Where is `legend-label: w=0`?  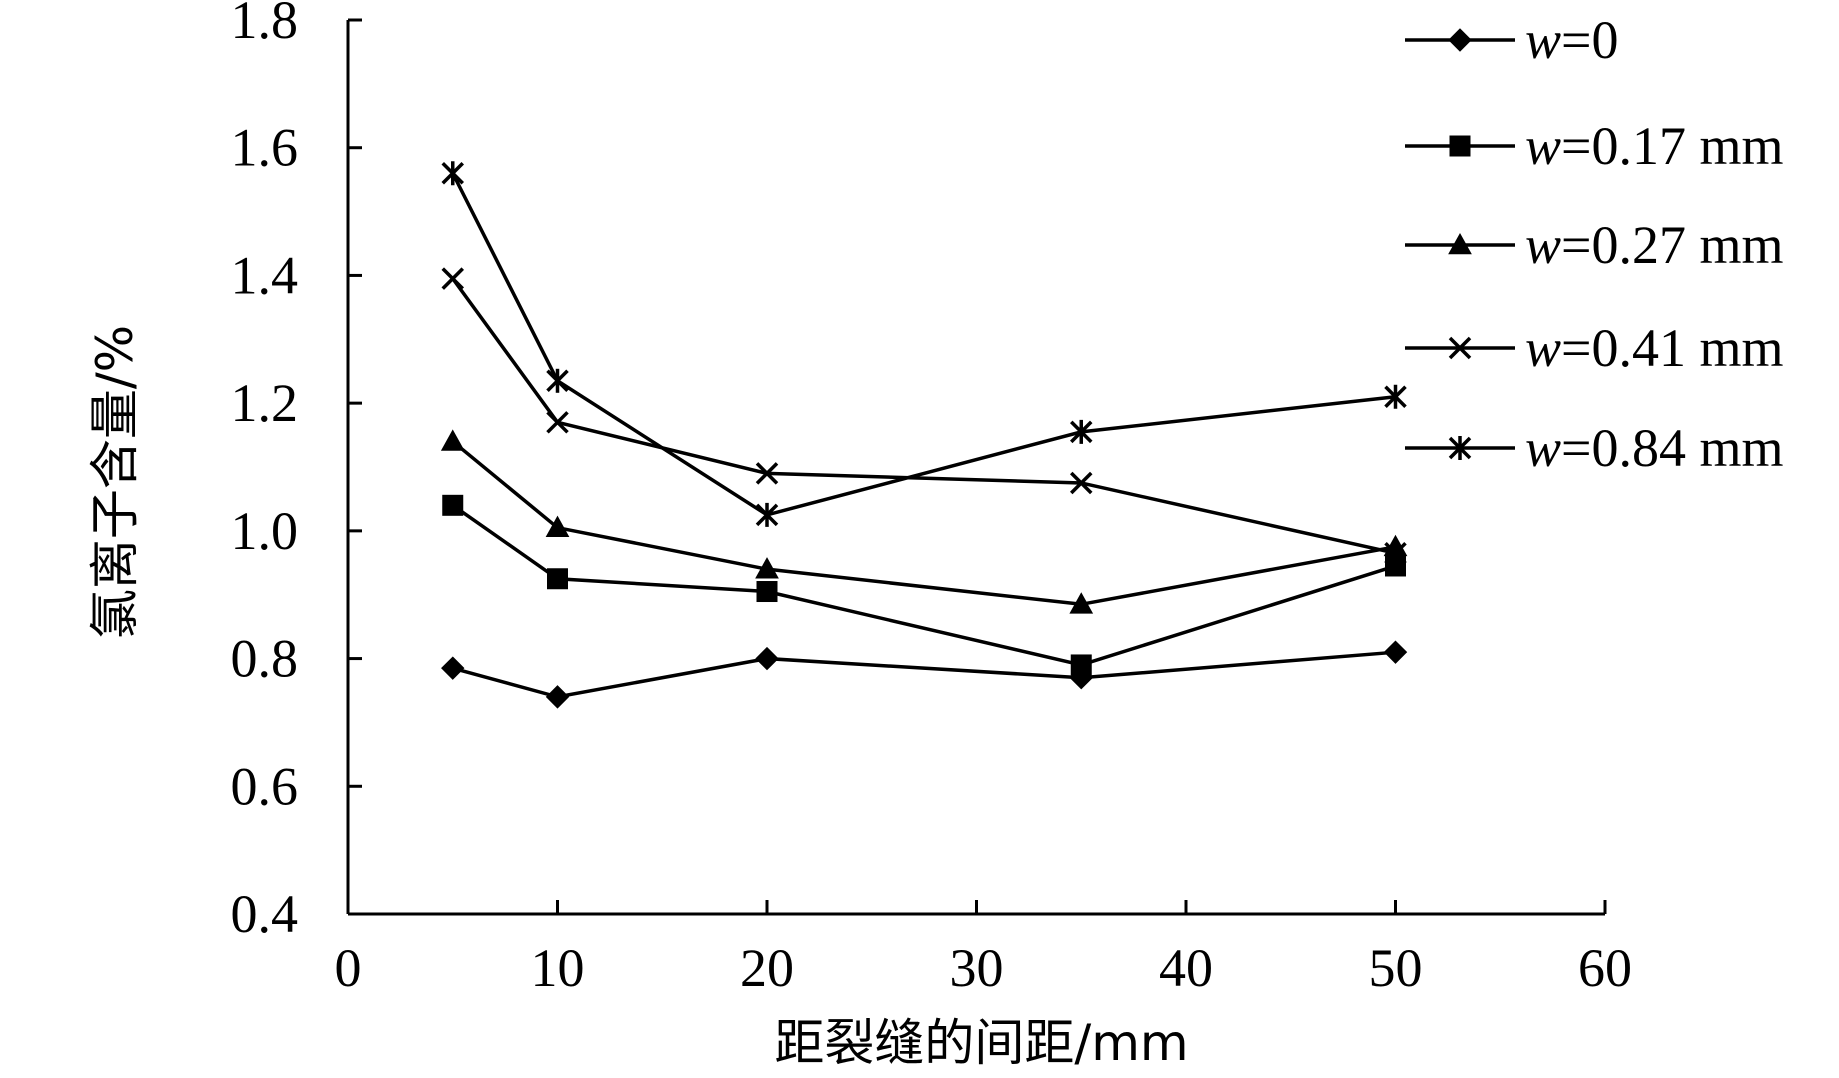
legend-label: w=0 is located at coordinates (1572, 40).